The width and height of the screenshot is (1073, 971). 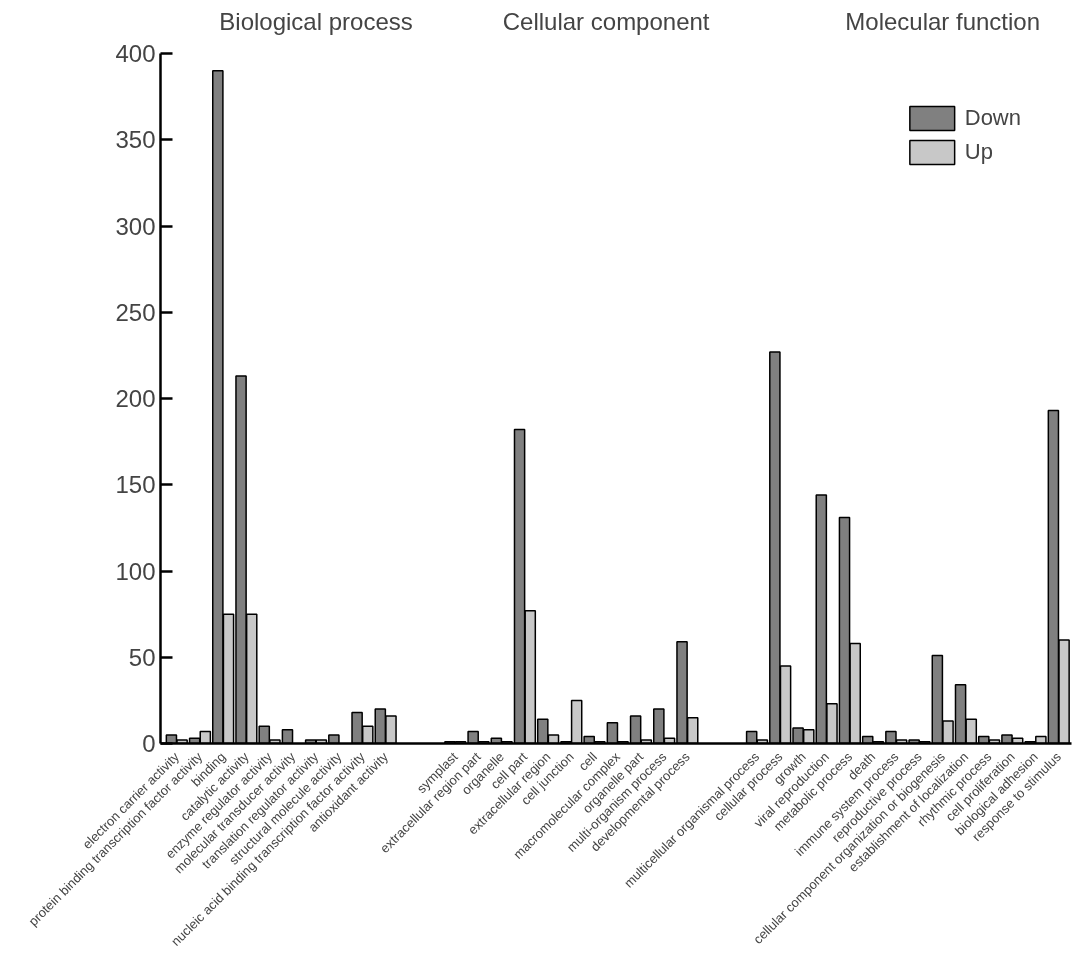 I want to click on y-tick-label: 100, so click(x=135, y=571).